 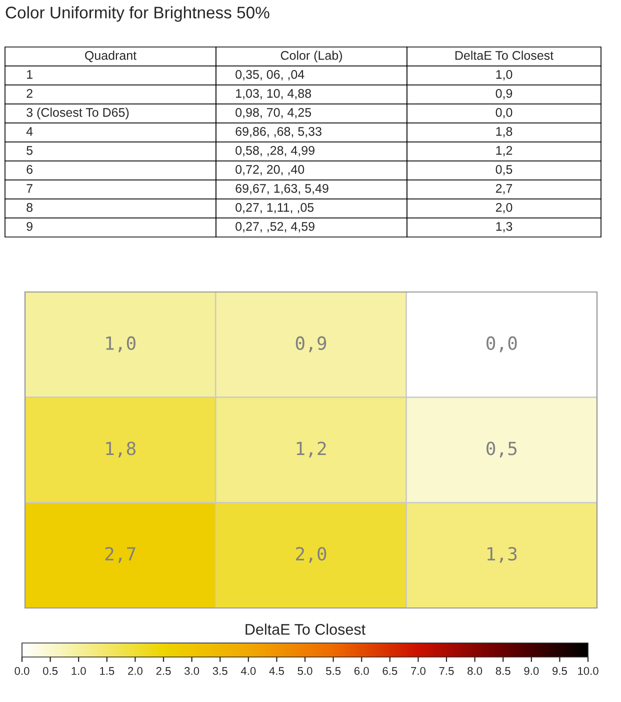 I want to click on color-bar-label: 9.5, so click(x=559, y=671).